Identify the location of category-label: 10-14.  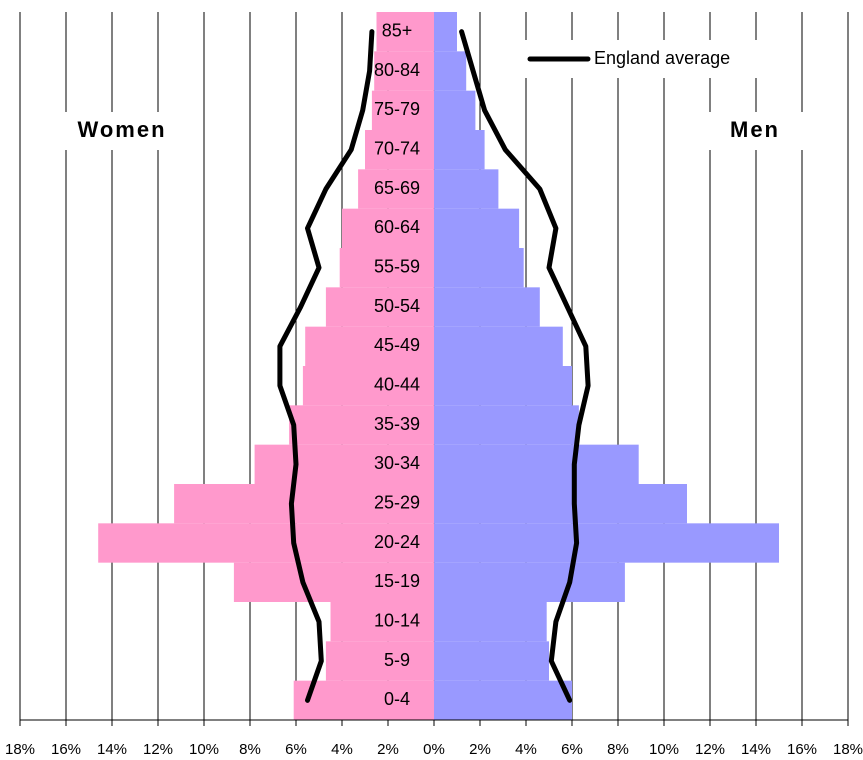
(397, 620).